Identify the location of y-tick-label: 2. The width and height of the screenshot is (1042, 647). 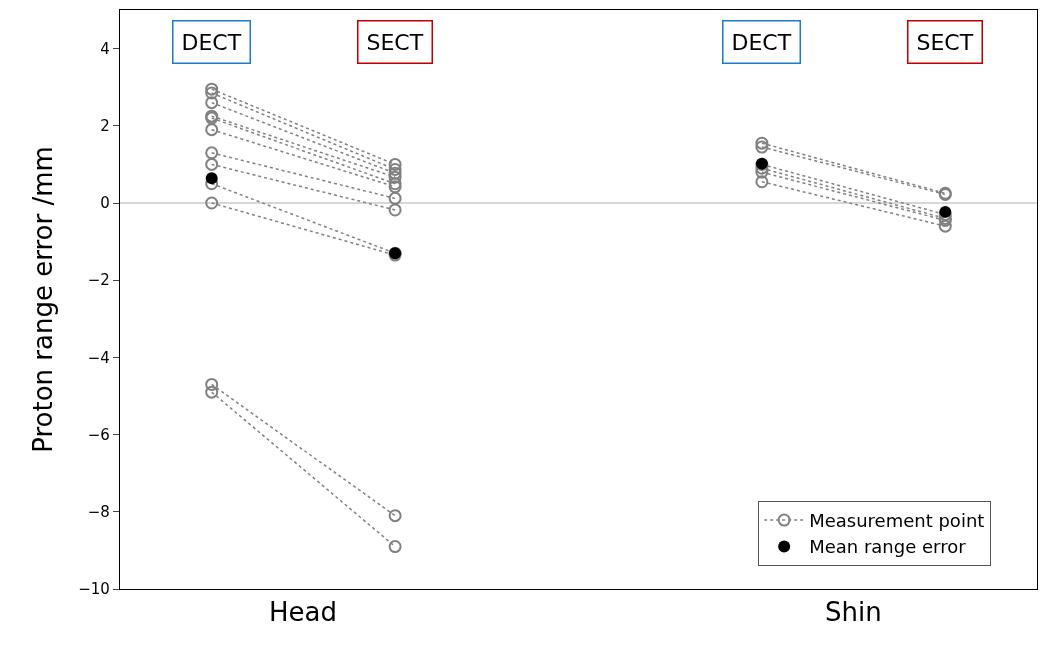
(105, 126).